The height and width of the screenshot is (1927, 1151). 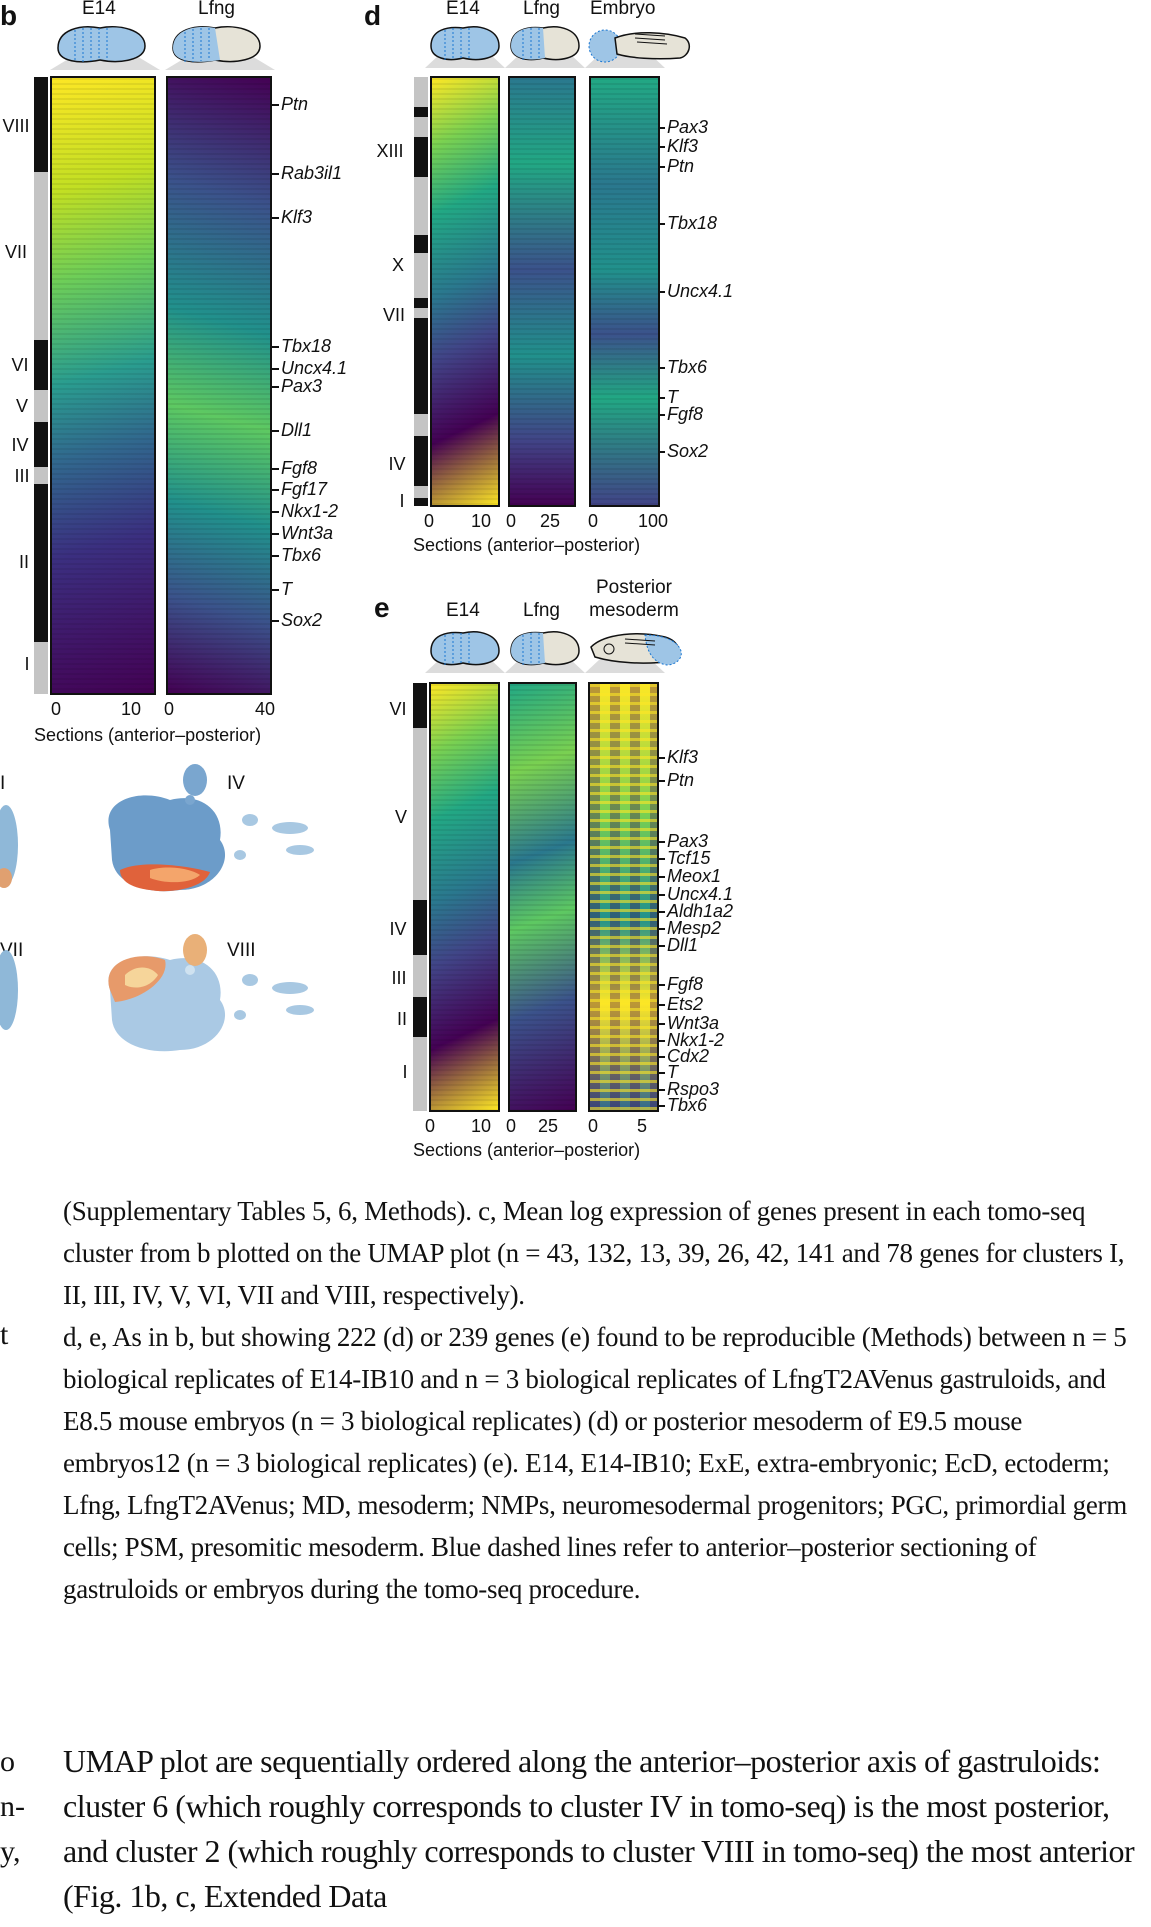 What do you see at coordinates (542, 897) in the screenshot?
I see `heatmap-e-lfng` at bounding box center [542, 897].